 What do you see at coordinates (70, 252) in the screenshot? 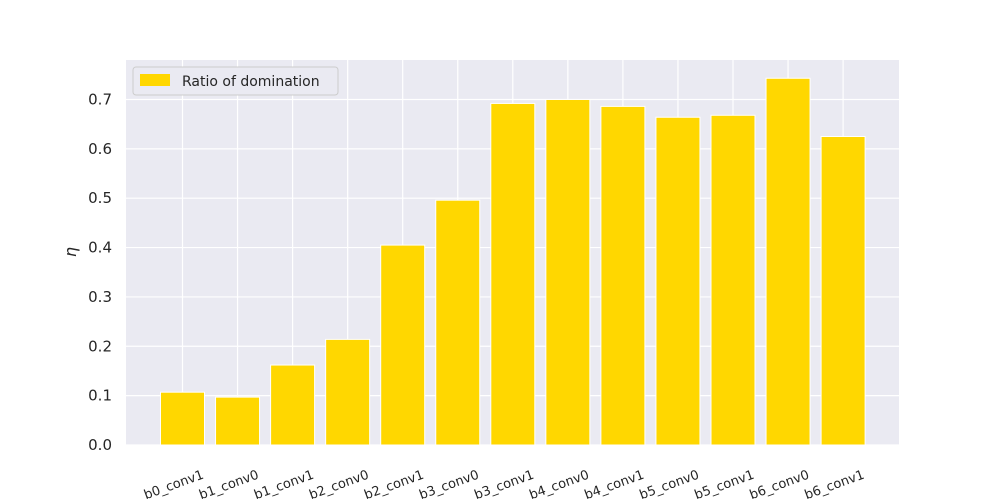
I see `y-axis-label: η` at bounding box center [70, 252].